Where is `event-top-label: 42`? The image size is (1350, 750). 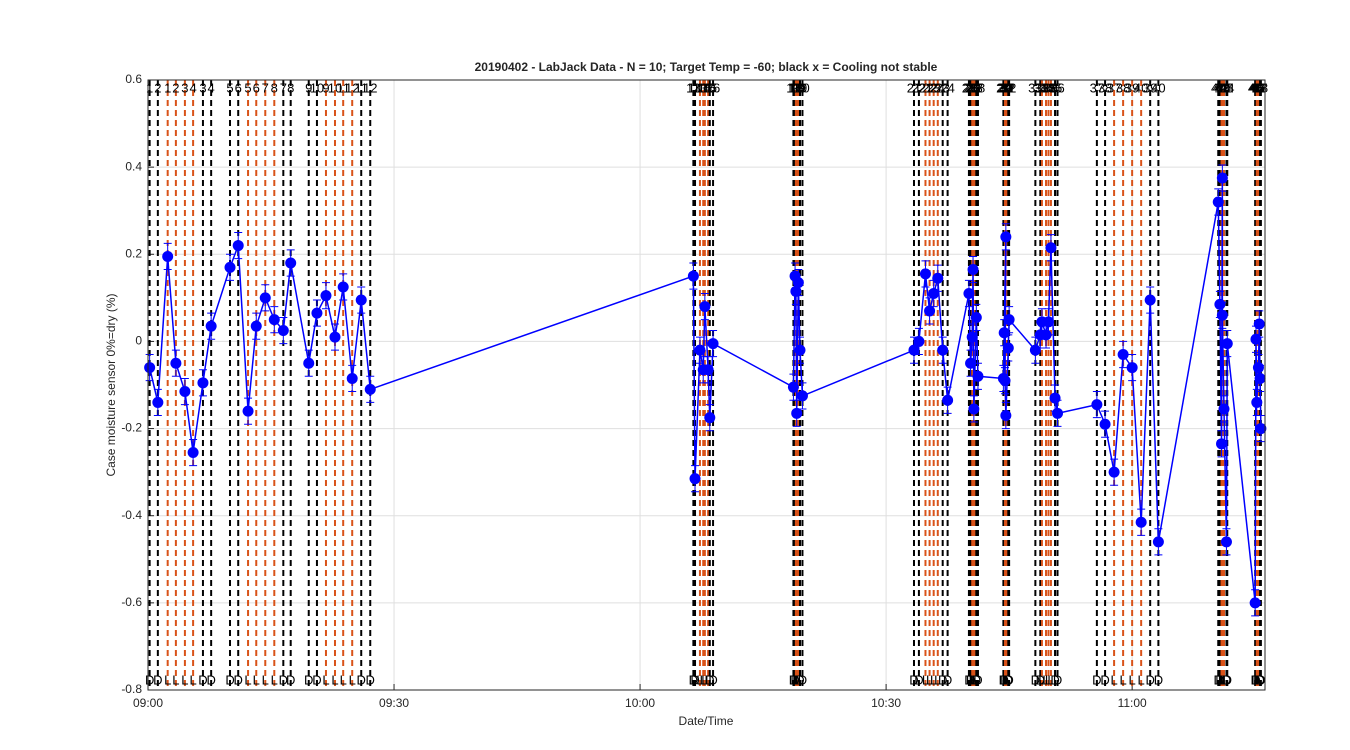
event-top-label: 42 is located at coordinates (1222, 87).